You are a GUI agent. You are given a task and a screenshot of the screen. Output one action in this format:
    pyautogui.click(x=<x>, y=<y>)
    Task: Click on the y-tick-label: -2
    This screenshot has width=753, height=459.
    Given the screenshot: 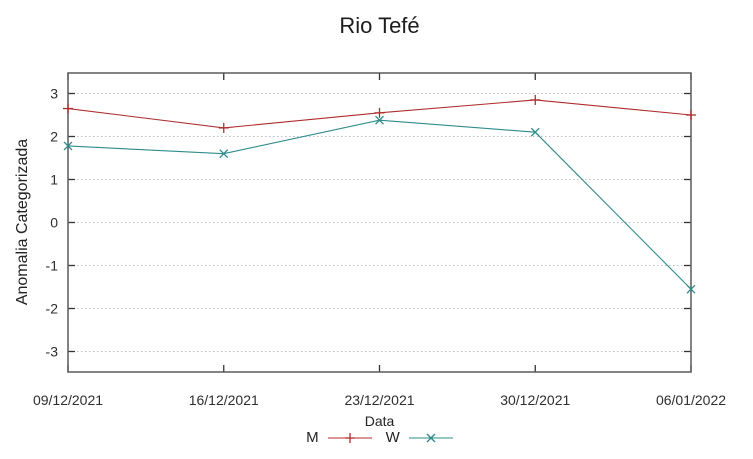 What is the action you would take?
    pyautogui.click(x=52, y=309)
    